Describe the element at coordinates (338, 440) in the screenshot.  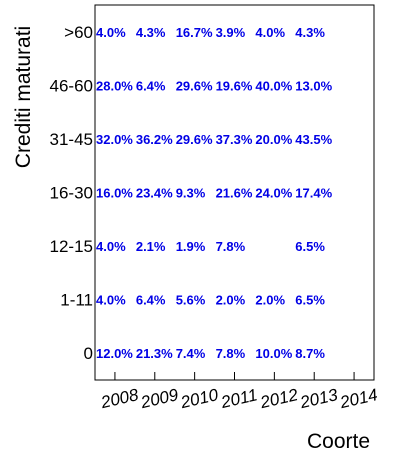
I see `x-axis-title: Coorte` at that location.